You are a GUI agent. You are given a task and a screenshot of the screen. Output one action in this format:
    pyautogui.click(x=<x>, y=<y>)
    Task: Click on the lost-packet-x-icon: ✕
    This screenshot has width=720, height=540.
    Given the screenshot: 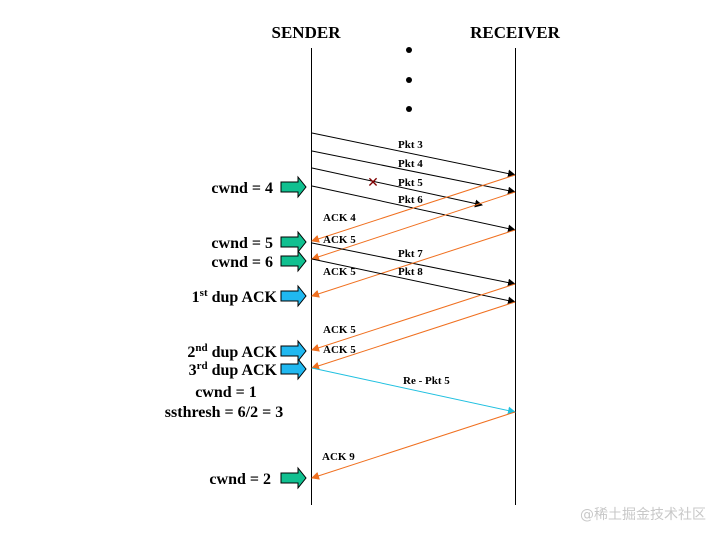 What is the action you would take?
    pyautogui.click(x=373, y=183)
    